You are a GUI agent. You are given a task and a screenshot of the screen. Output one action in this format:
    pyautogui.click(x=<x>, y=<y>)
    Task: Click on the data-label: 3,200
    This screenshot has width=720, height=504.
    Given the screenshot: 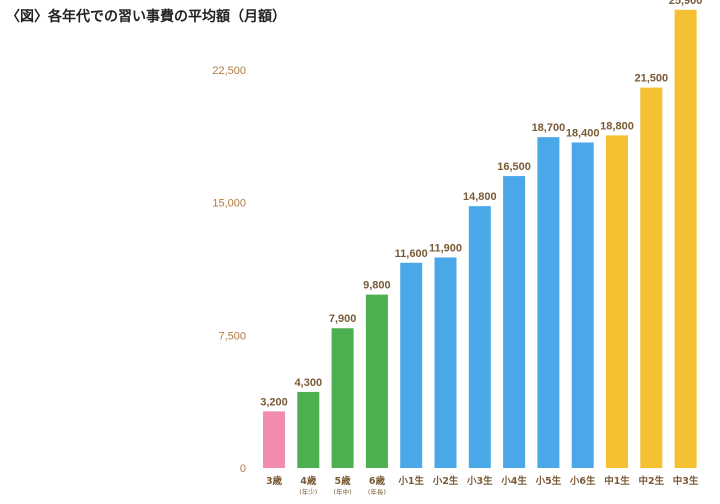 What is the action you would take?
    pyautogui.click(x=274, y=402)
    